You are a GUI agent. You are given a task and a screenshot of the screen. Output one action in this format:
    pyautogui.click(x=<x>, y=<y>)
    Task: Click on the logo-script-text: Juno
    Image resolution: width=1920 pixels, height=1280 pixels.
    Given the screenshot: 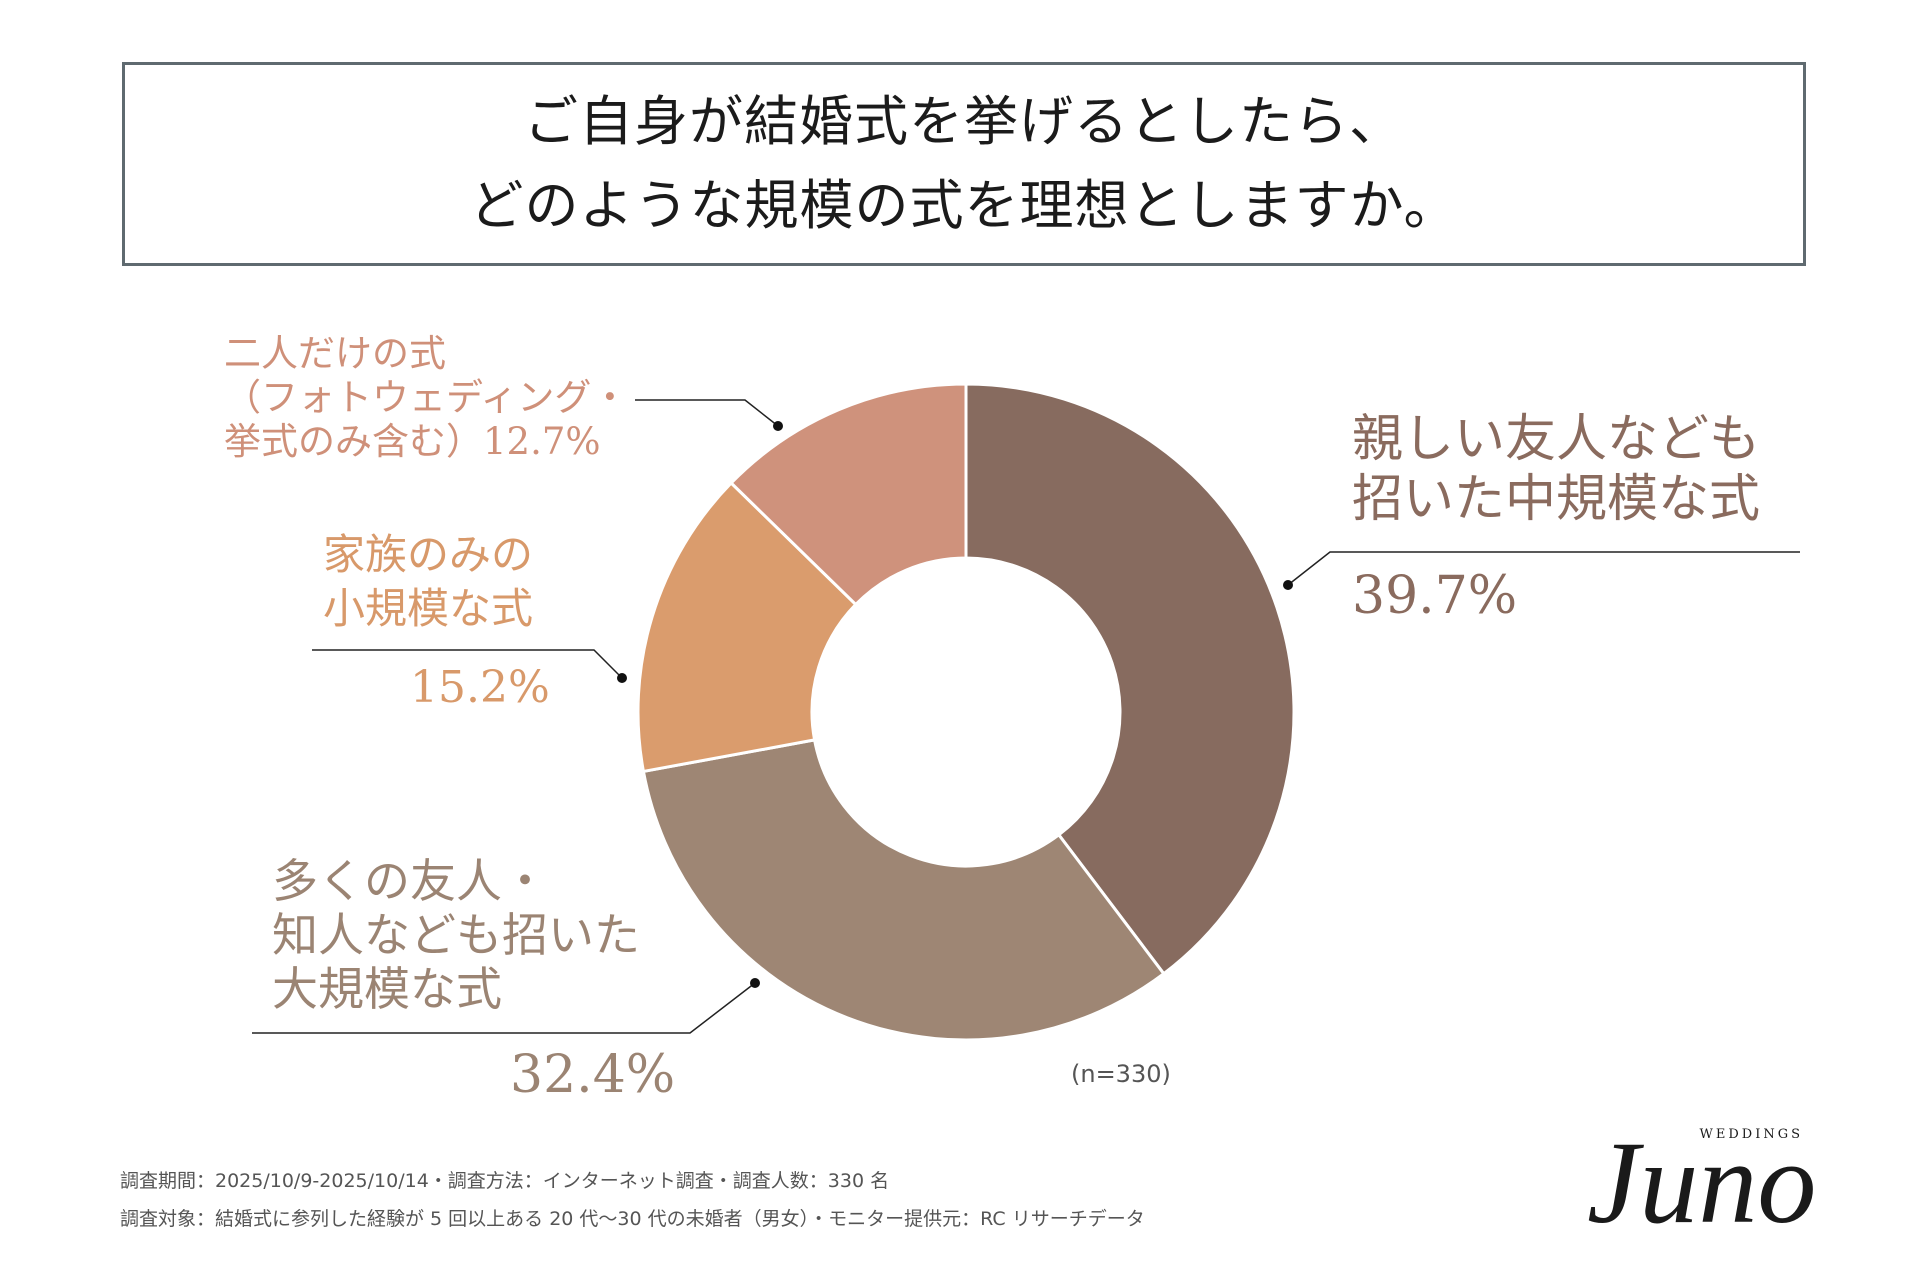 What is the action you would take?
    pyautogui.click(x=1701, y=1178)
    